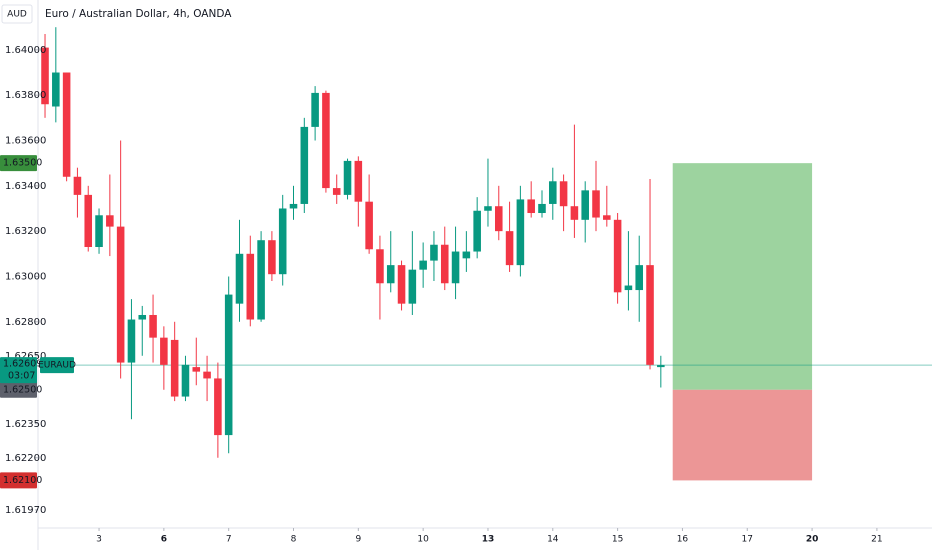 Image resolution: width=932 pixels, height=550 pixels. I want to click on x-tick-label: 17, so click(747, 540).